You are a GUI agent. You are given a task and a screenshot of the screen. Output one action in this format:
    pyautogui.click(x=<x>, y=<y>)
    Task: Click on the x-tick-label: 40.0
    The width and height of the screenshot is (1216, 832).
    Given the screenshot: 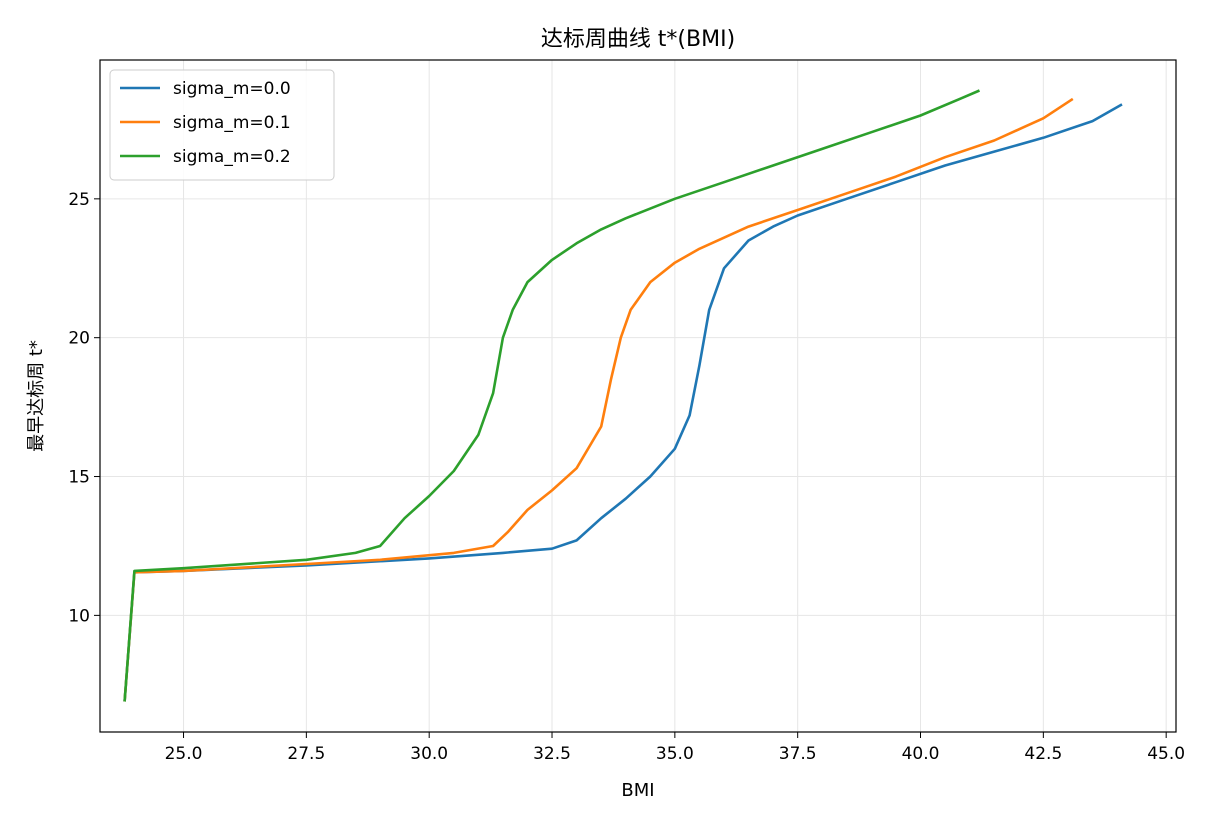 What is the action you would take?
    pyautogui.click(x=921, y=754)
    